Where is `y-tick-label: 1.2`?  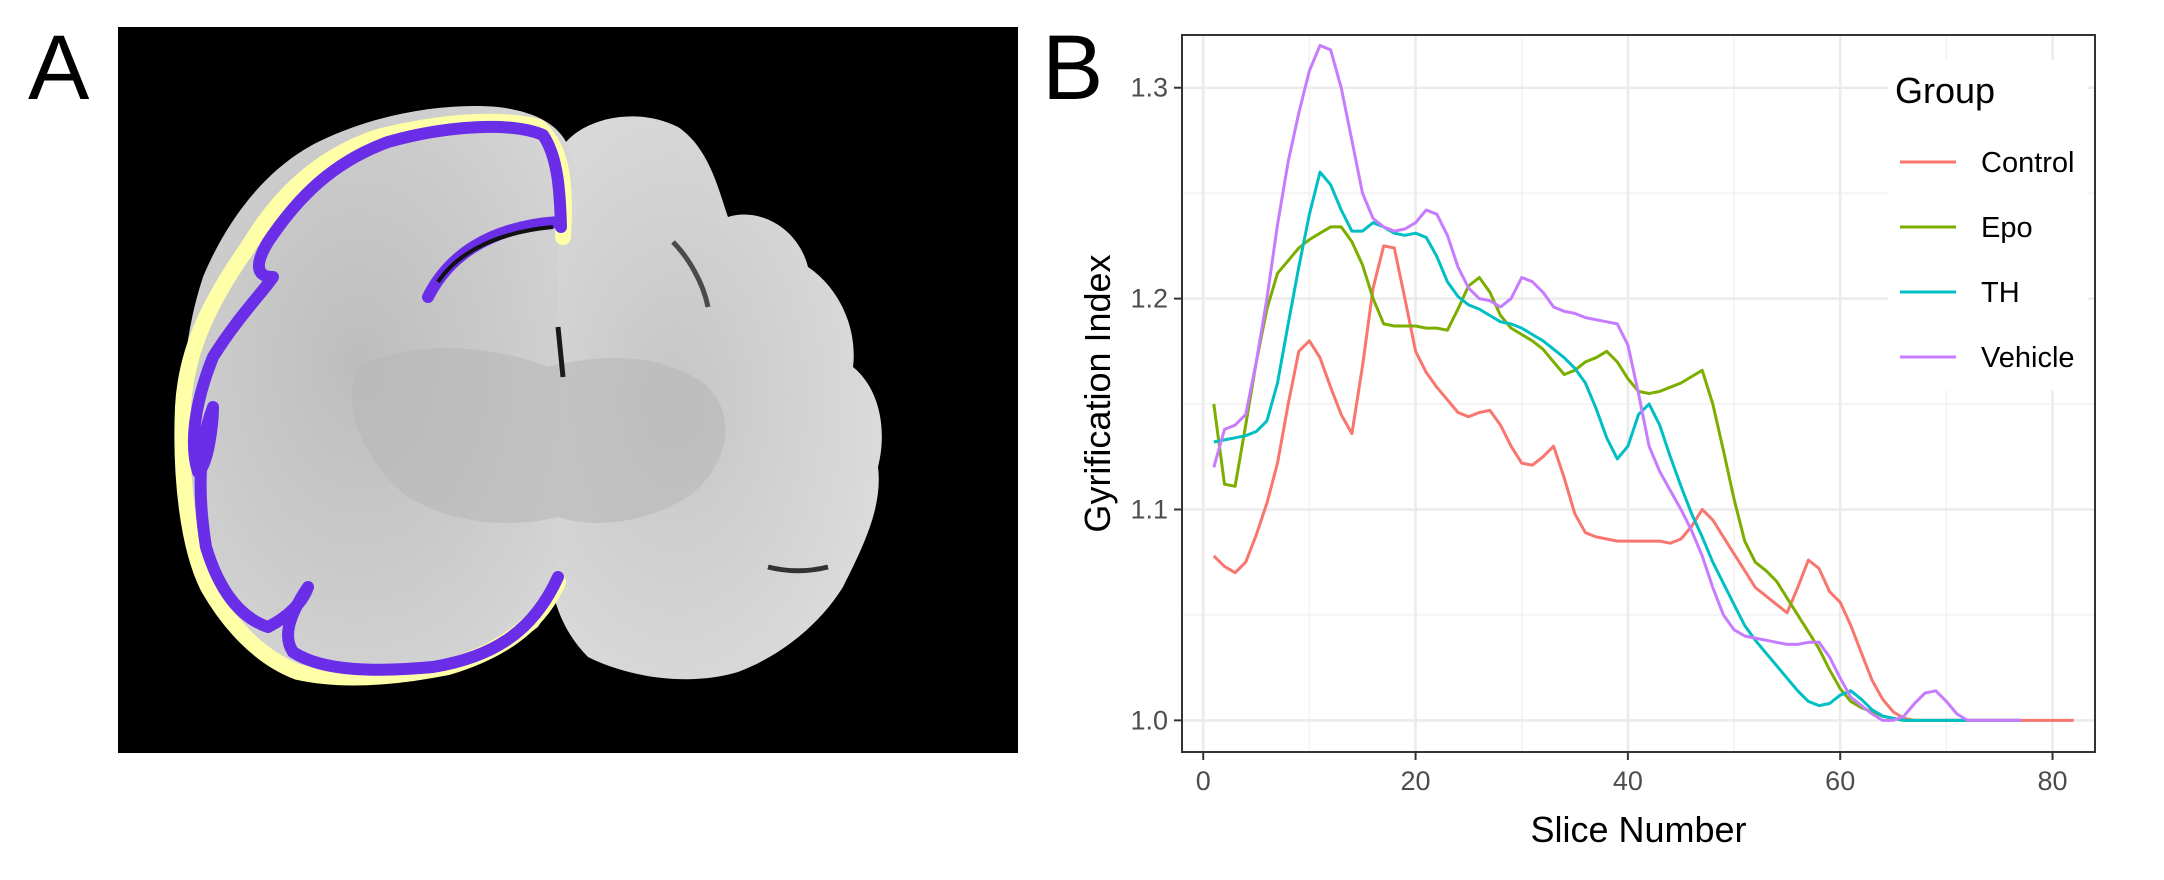
y-tick-label: 1.2 is located at coordinates (1149, 299).